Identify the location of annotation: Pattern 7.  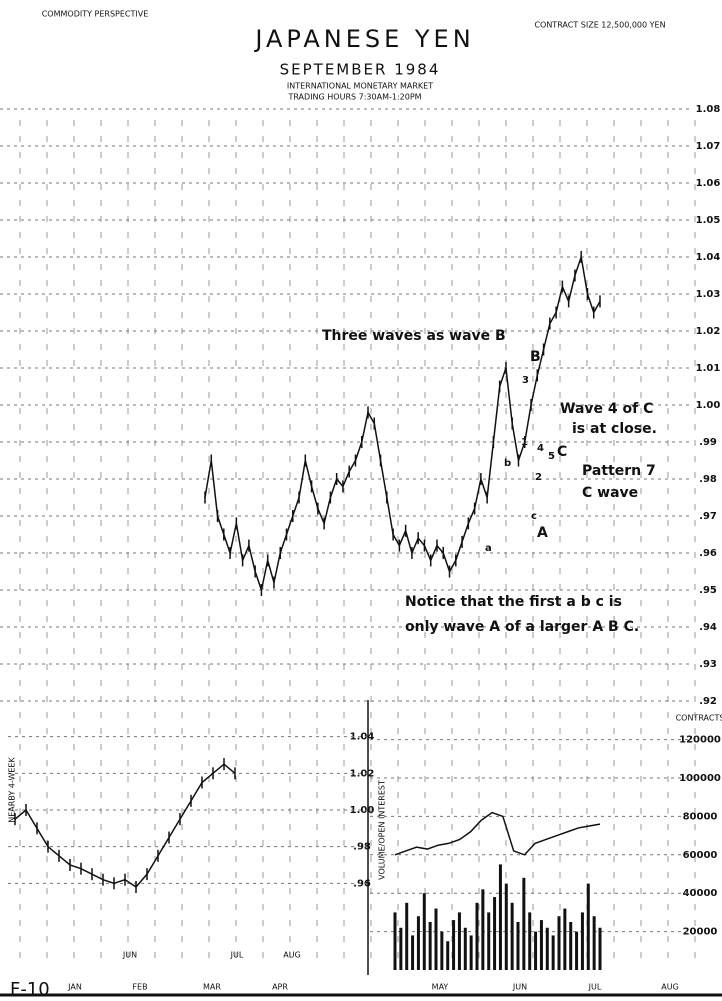
(619, 471).